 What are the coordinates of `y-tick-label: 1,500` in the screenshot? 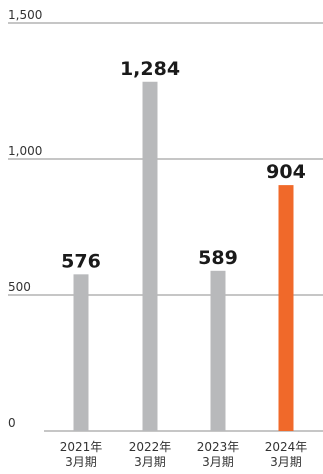 It's located at (25, 15).